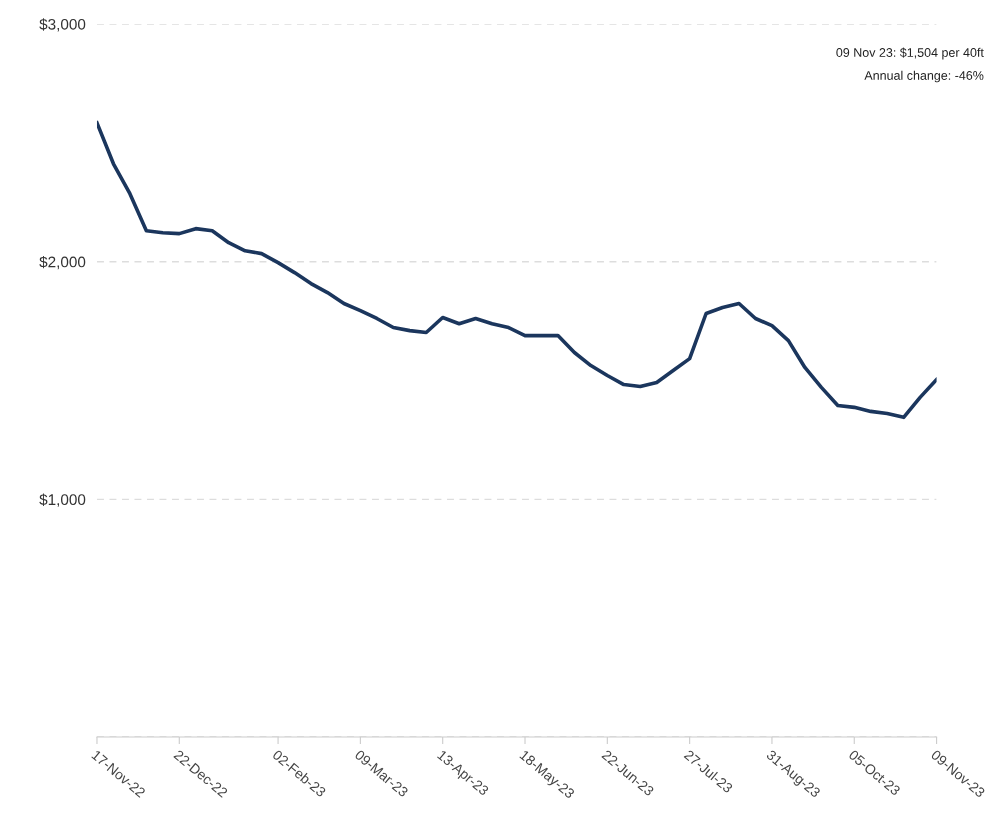 The image size is (1006, 823). What do you see at coordinates (62, 500) in the screenshot?
I see `y-tick-label: $1,000` at bounding box center [62, 500].